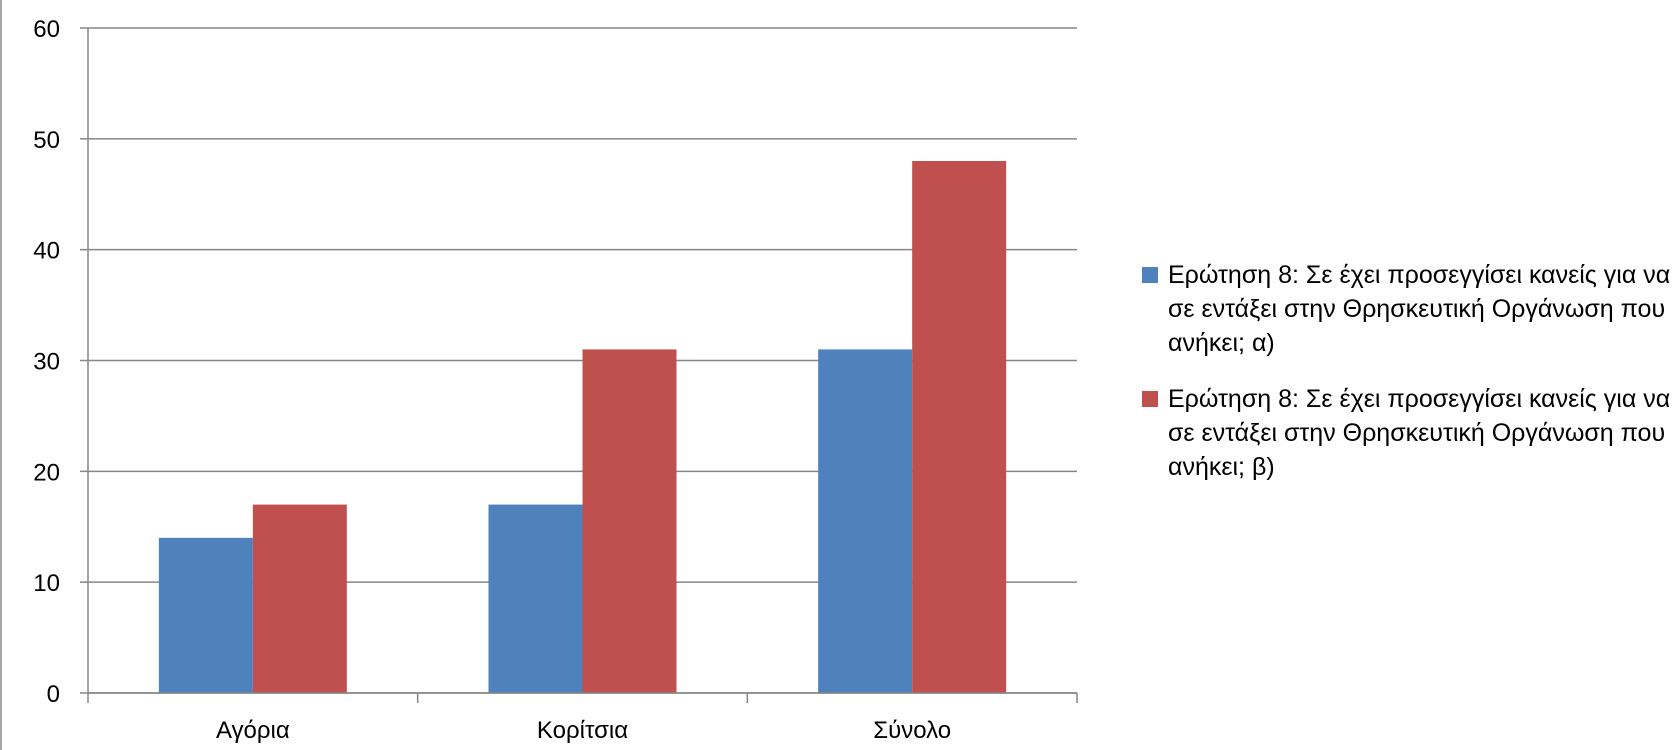 Image resolution: width=1676 pixels, height=750 pixels. I want to click on frame-border, so click(1, 375).